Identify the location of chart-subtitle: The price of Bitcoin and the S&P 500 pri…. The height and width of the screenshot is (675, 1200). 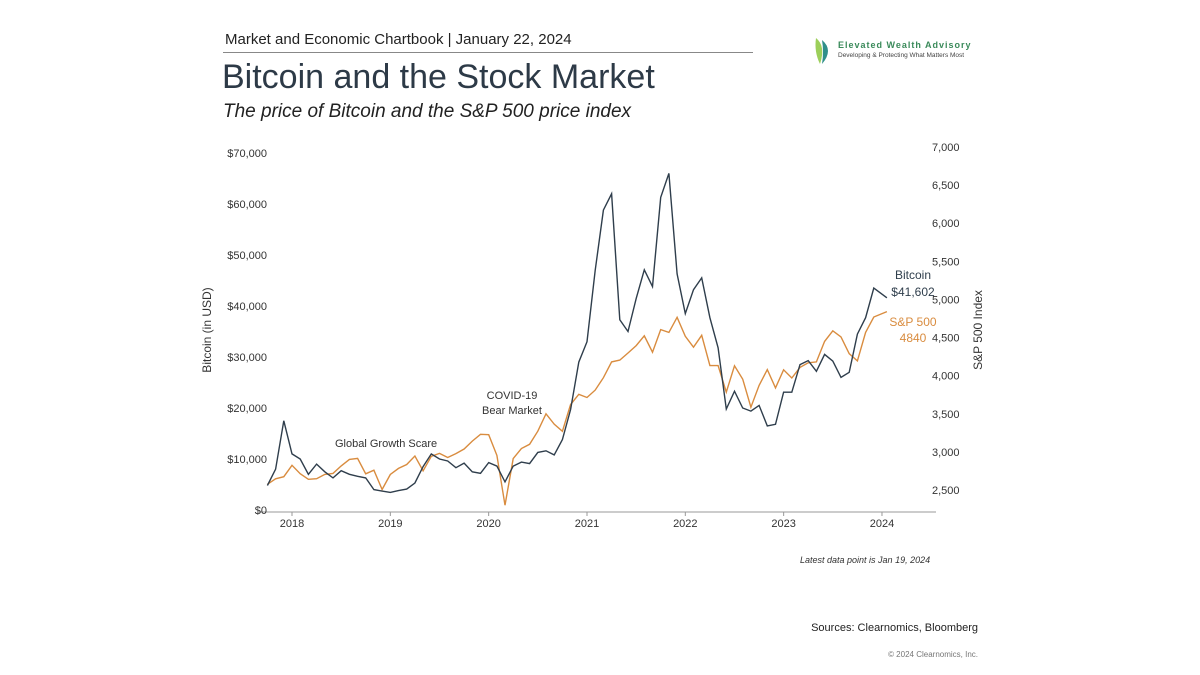
(427, 111).